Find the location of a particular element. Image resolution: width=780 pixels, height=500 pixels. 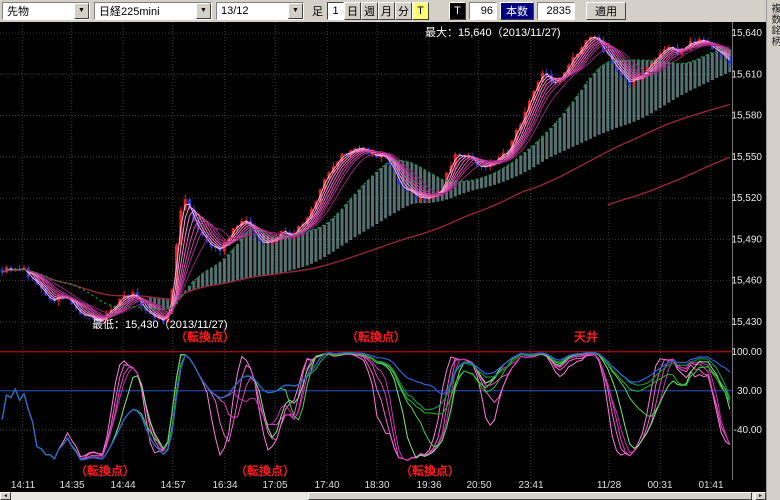

price-tick-label: 15,640 is located at coordinates (746, 33).